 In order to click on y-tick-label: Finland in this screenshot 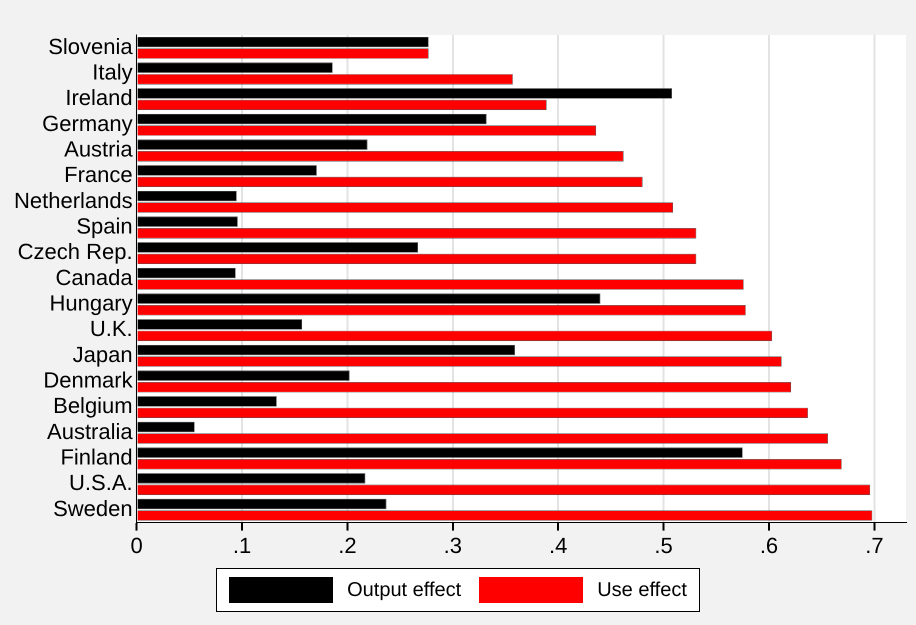, I will do `click(96, 457)`.